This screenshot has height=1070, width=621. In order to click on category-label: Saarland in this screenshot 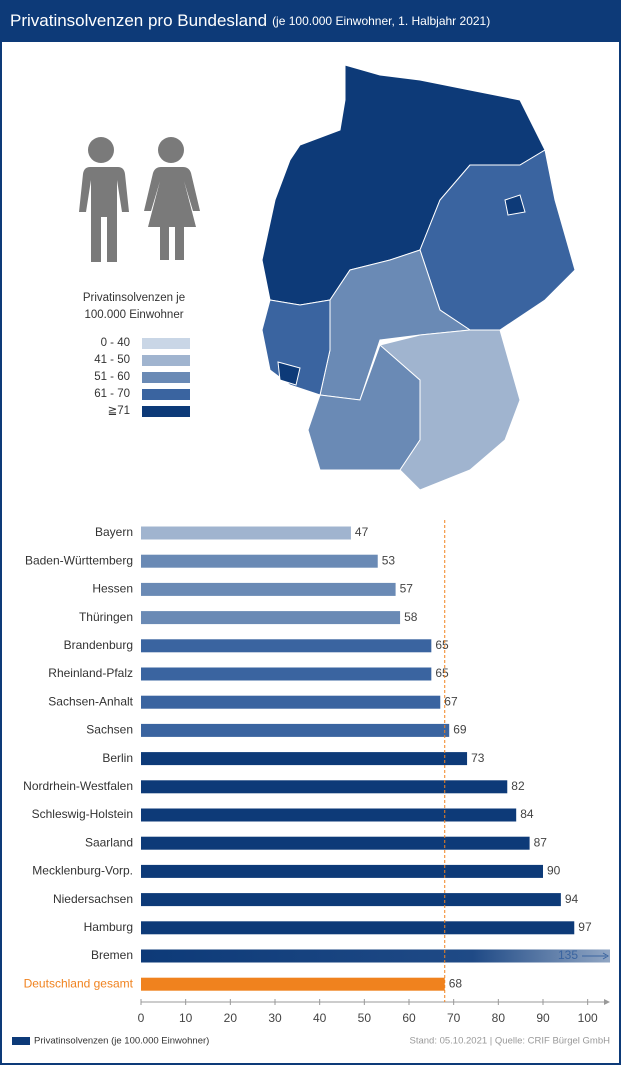, I will do `click(109, 842)`.